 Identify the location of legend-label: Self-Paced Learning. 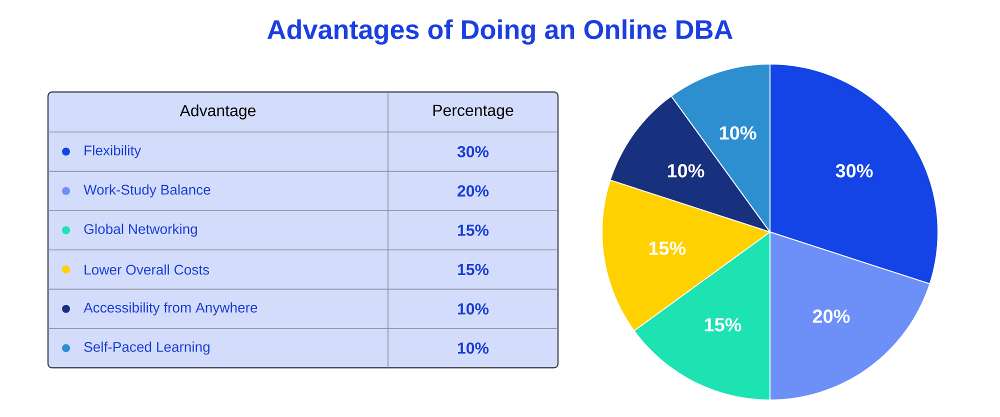
(147, 348).